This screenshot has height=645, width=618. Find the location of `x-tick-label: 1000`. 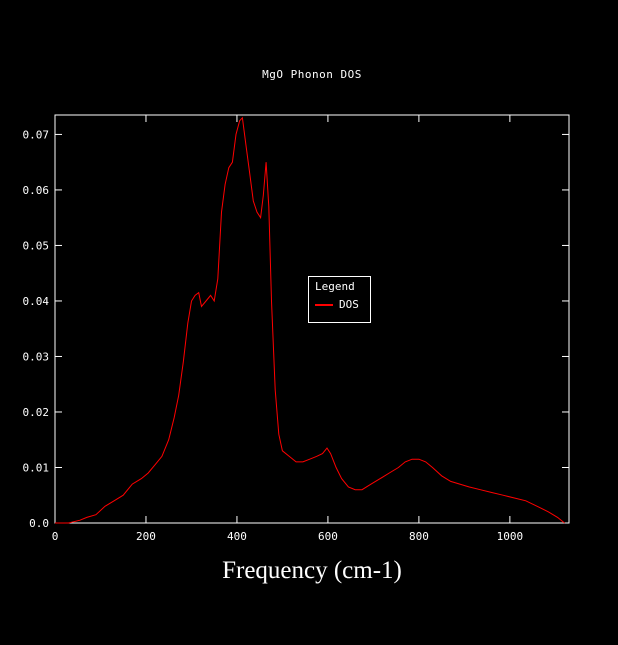

x-tick-label: 1000 is located at coordinates (510, 536).